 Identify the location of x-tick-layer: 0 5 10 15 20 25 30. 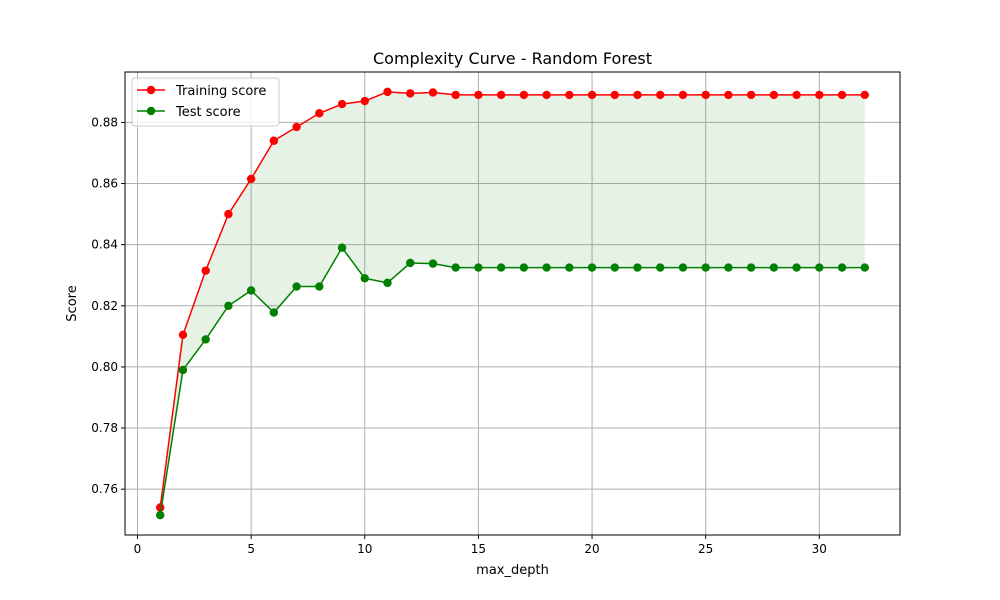
(480, 545).